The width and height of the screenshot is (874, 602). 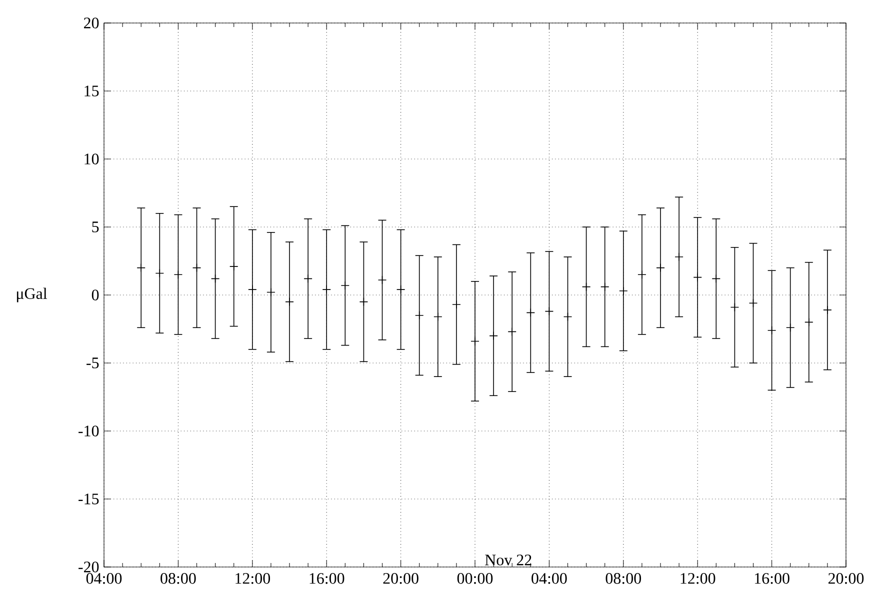 I want to click on y-tick-label: -10, so click(x=88, y=431).